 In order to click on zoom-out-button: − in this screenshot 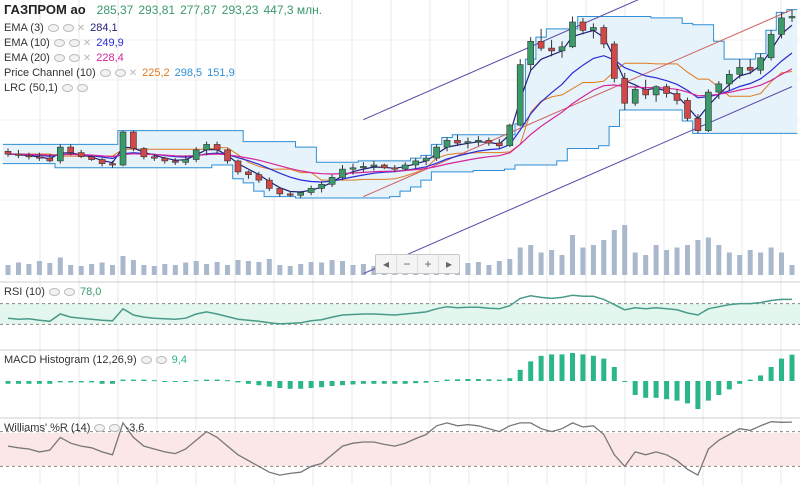, I will do `click(407, 264)`.